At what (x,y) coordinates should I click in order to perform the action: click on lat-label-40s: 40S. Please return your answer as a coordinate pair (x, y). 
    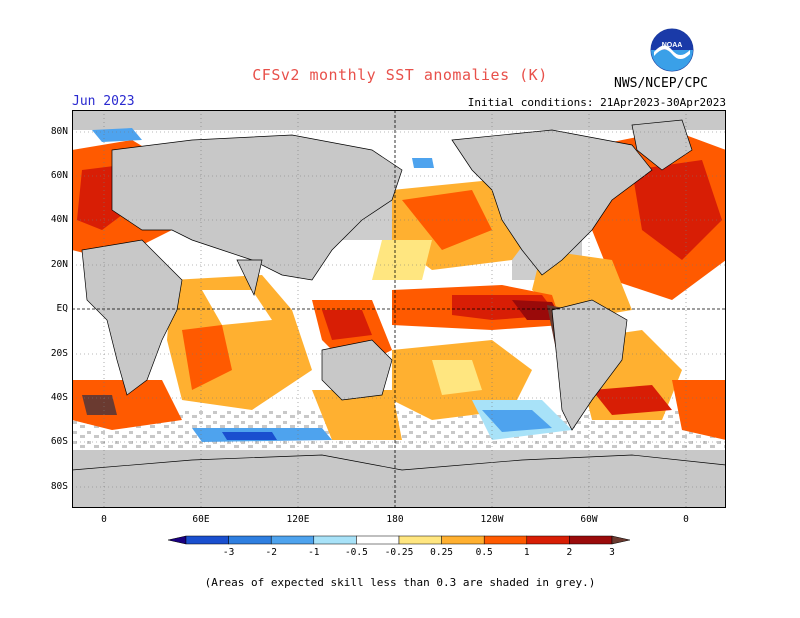
    Looking at the image, I should click on (59, 397).